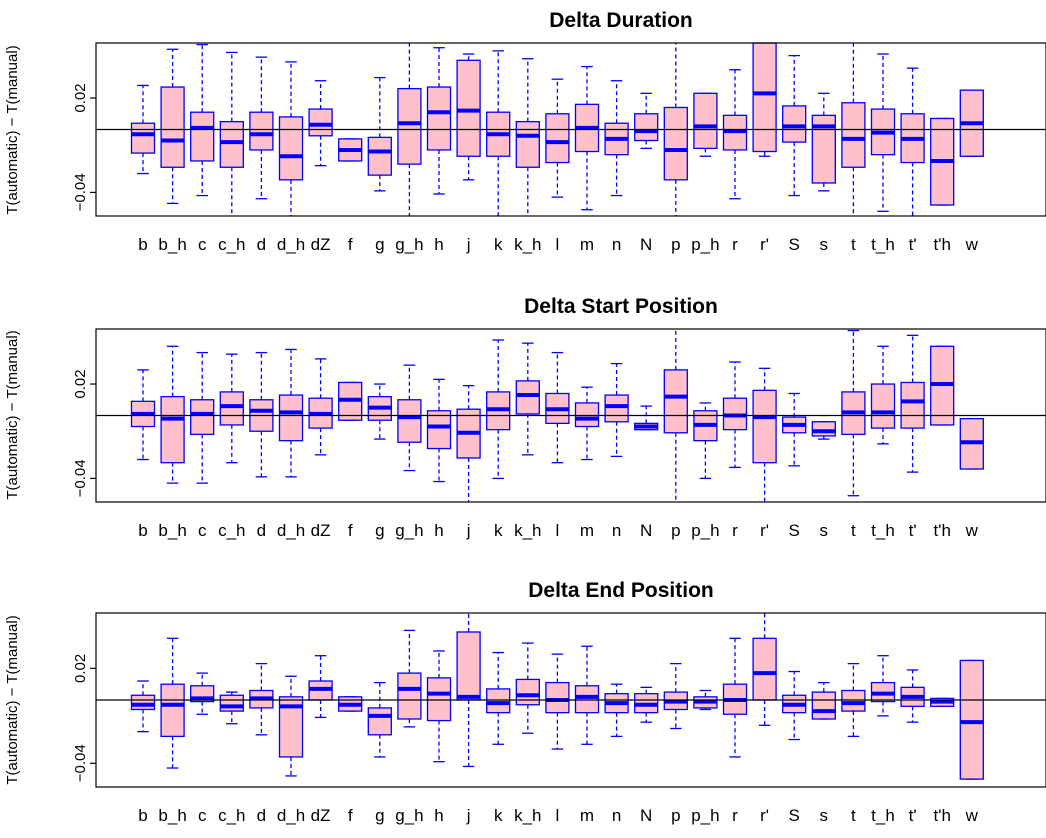  I want to click on x-tick-label: g_h, so click(409, 530).